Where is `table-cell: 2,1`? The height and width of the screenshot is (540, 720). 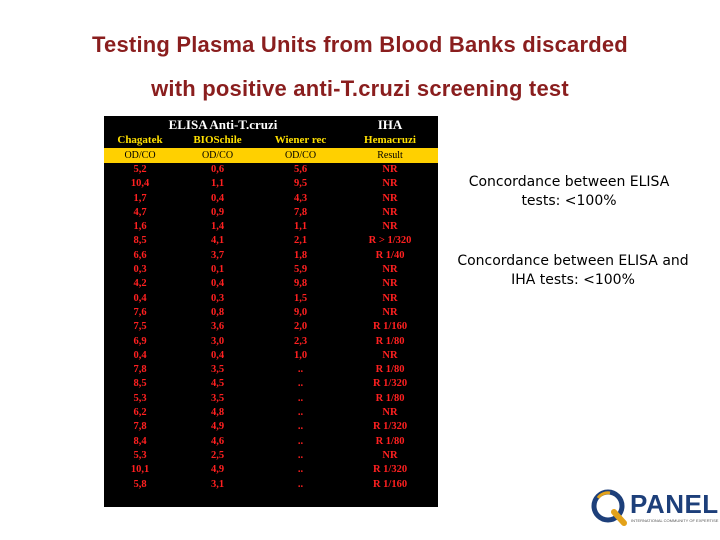 table-cell: 2,1 is located at coordinates (300, 241).